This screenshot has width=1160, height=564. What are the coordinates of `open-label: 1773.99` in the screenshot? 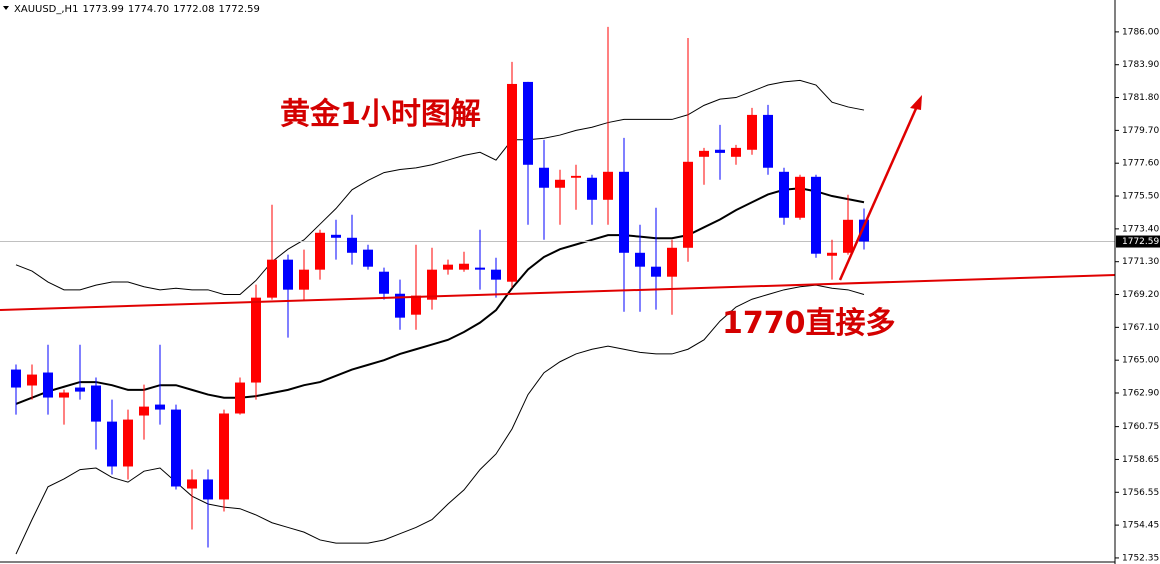 It's located at (102, 9).